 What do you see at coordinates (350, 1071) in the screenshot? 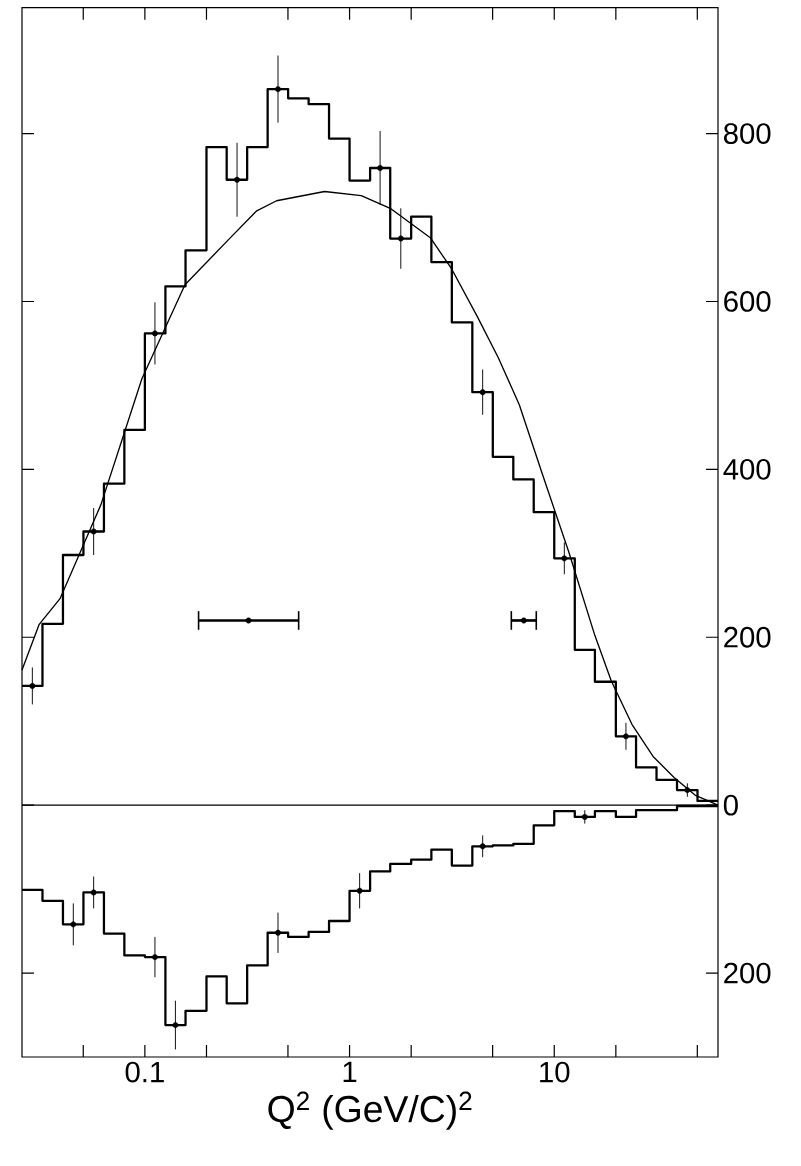
I see `x-tick-label: 1` at bounding box center [350, 1071].